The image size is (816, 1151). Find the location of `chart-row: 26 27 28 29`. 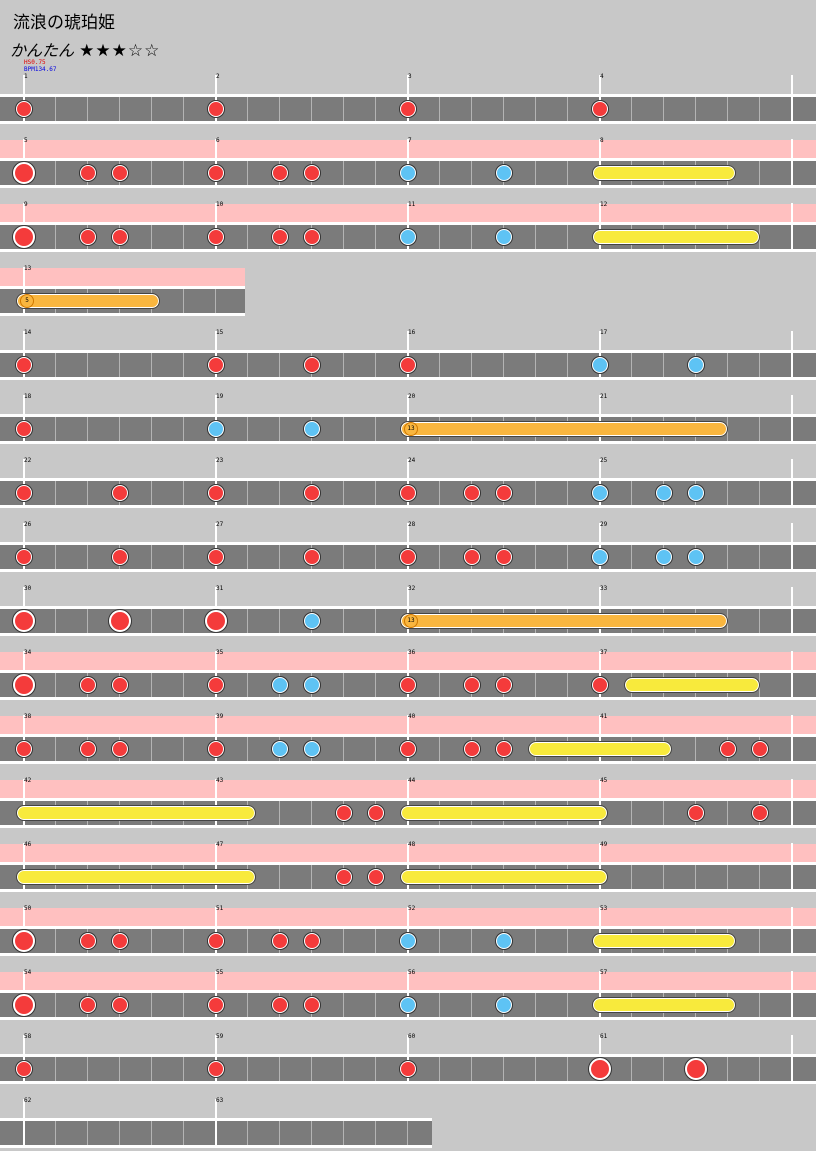

chart-row: 26 27 28 29 is located at coordinates (408, 542).